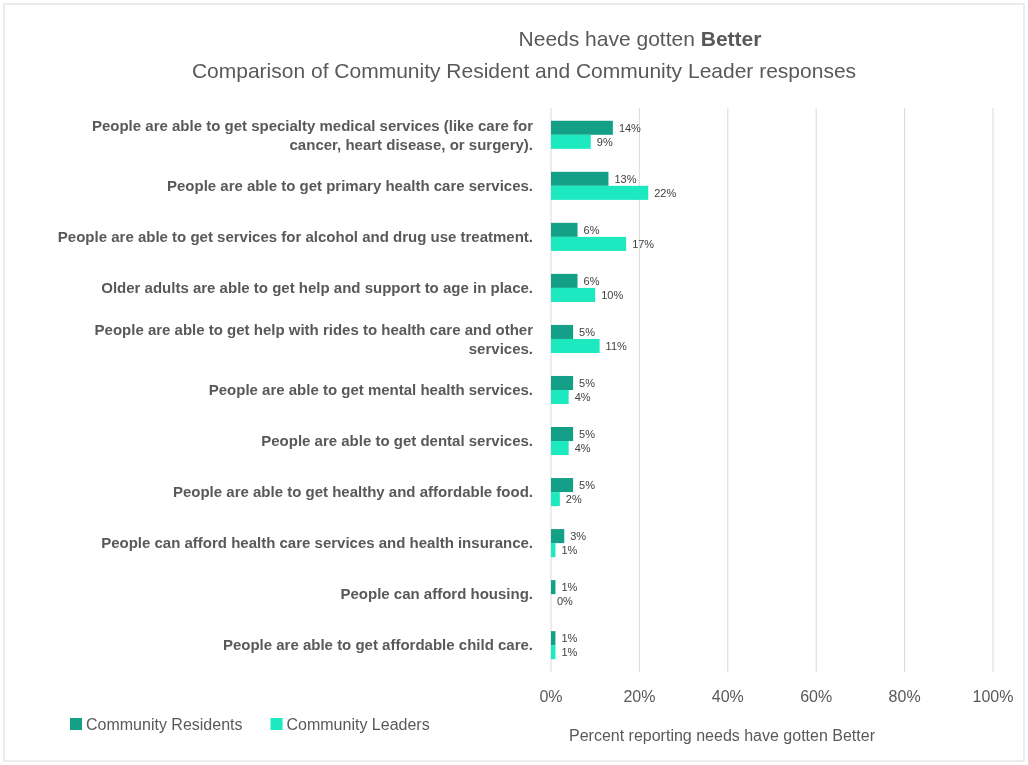 This screenshot has height=765, width=1028. I want to click on data-label: 3%, so click(578, 535).